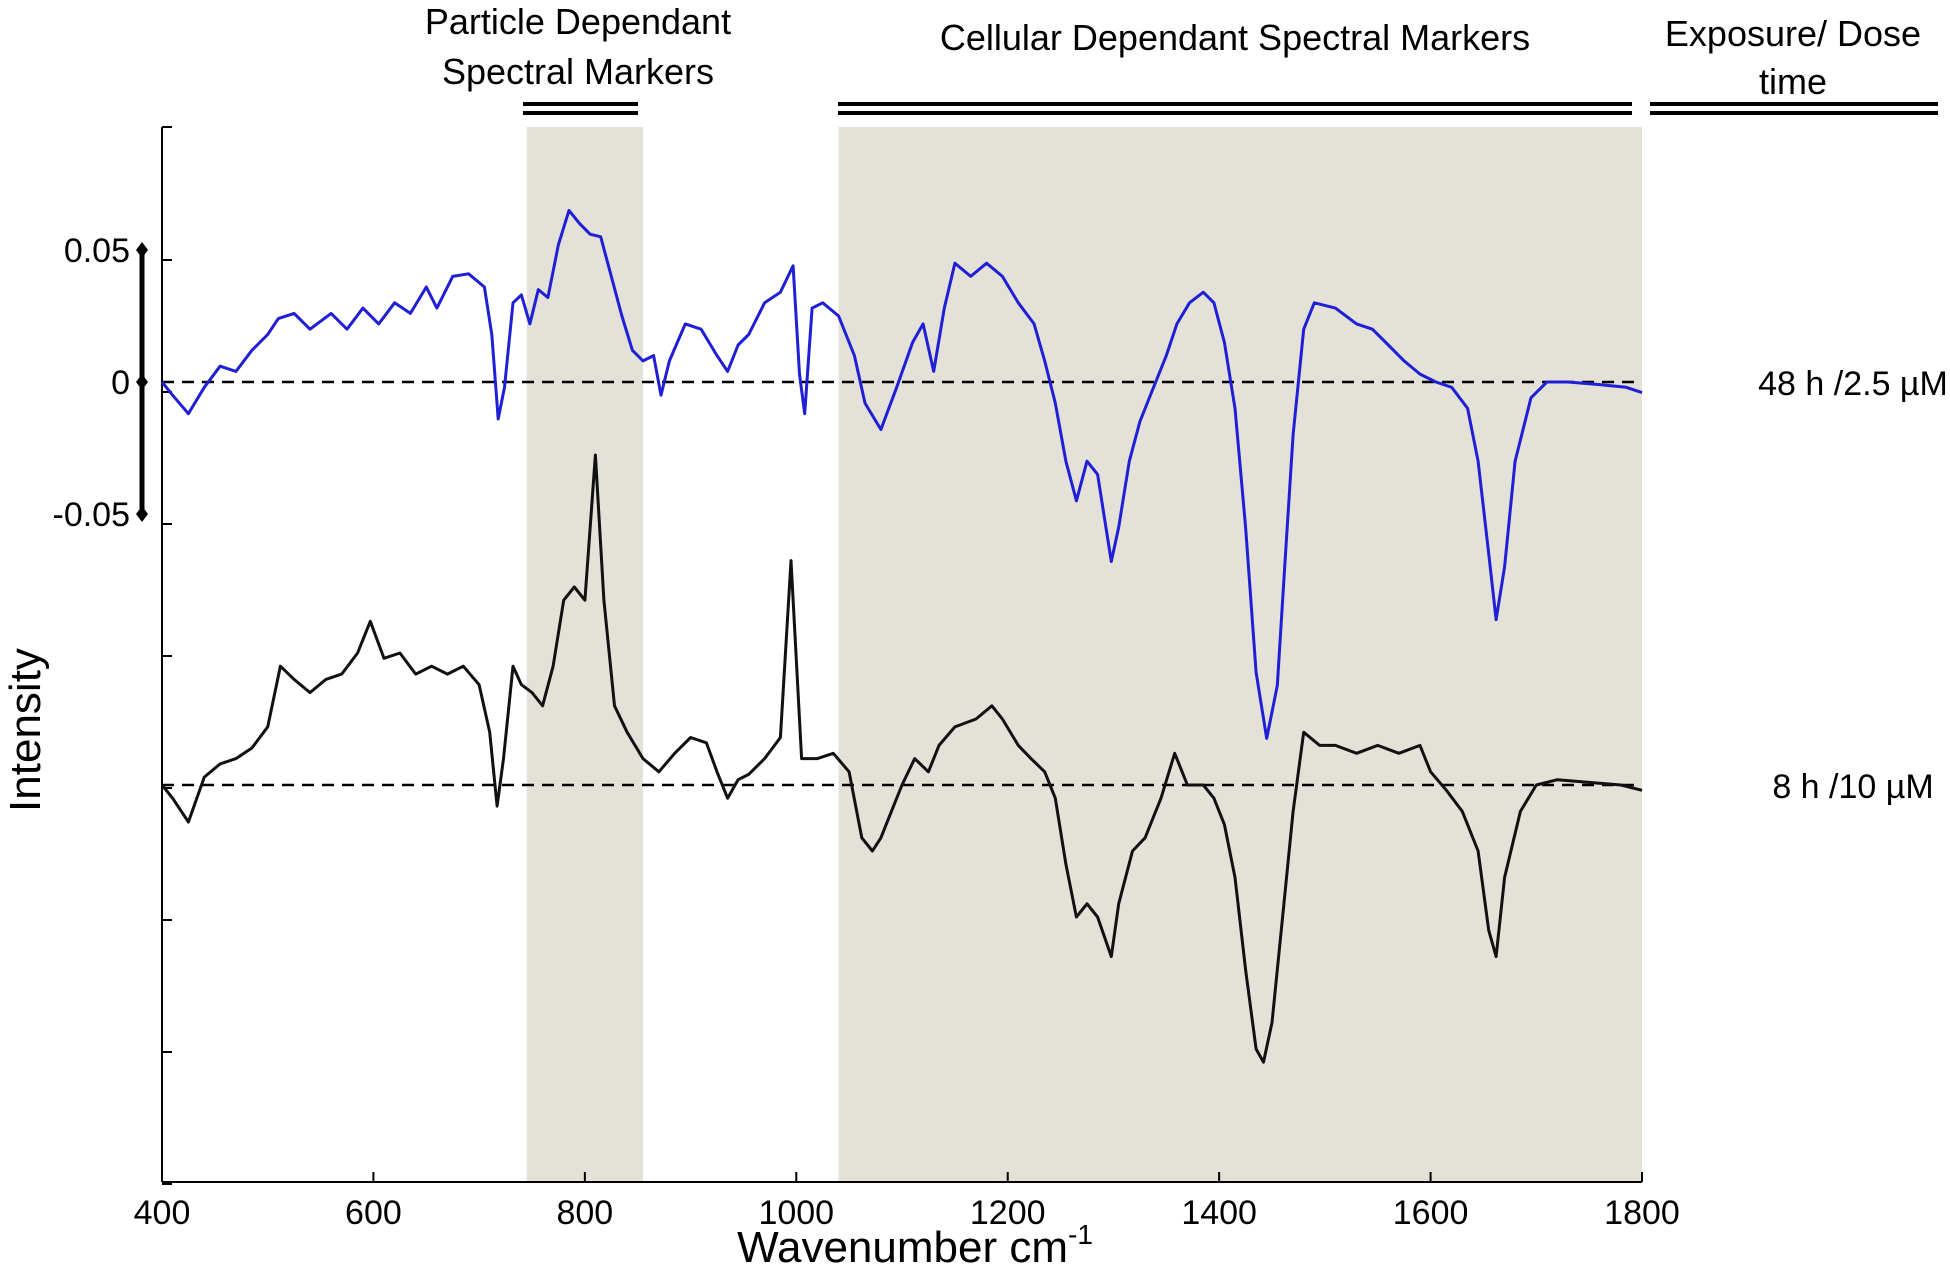 This screenshot has width=1950, height=1285. Describe the element at coordinates (1853, 585) in the screenshot. I see `series-labels: 48 h /2.5 µM 8 h /10 µM` at that location.